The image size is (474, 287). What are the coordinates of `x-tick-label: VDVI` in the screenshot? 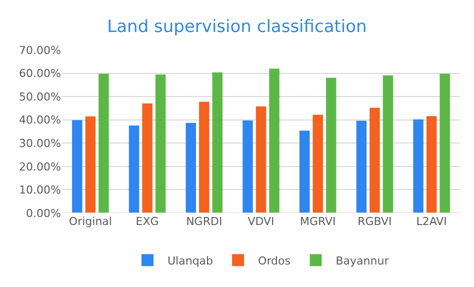 It's located at (261, 221).